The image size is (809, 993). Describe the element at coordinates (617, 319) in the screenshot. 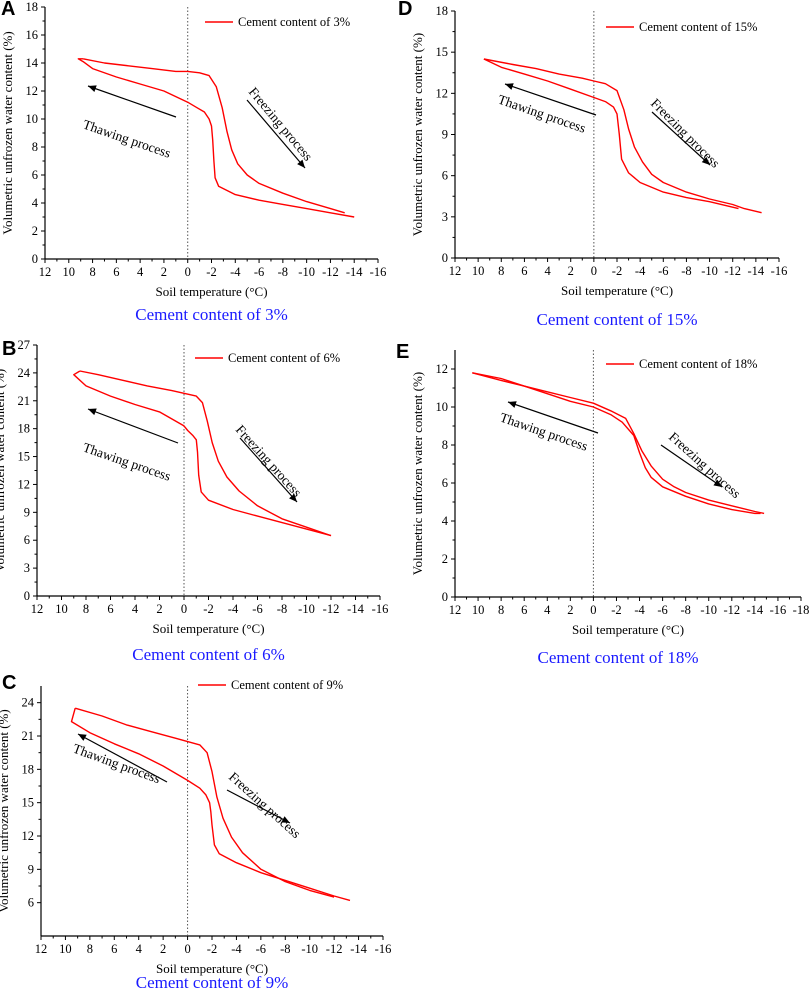

I see `panel-caption: Cement content of 15%` at that location.